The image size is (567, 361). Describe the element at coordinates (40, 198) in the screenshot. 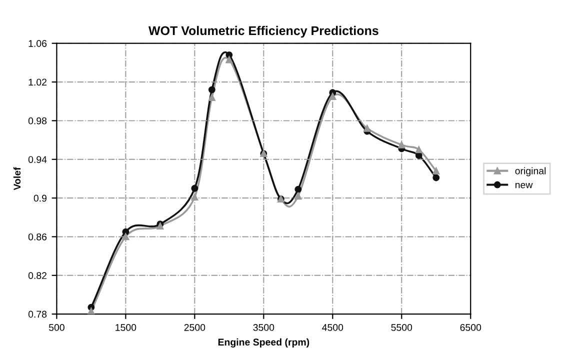

I see `y-tick-label: 0.9` at that location.